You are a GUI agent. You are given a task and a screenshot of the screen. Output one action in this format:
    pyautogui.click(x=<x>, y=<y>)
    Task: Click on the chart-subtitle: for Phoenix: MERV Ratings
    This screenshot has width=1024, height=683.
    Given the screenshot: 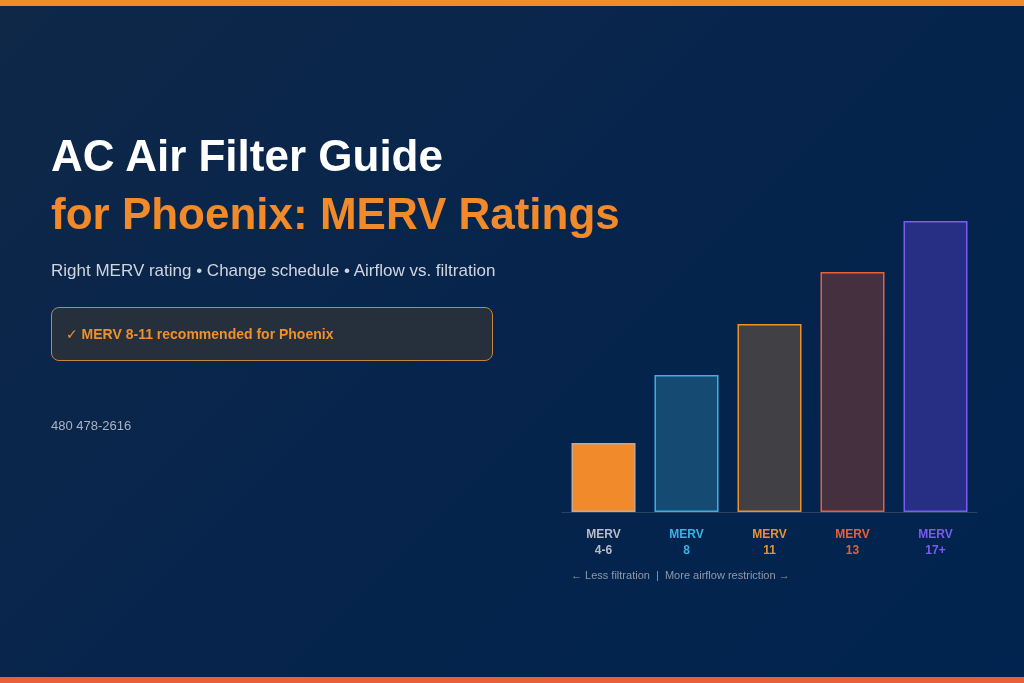 What is the action you would take?
    pyautogui.click(x=335, y=214)
    